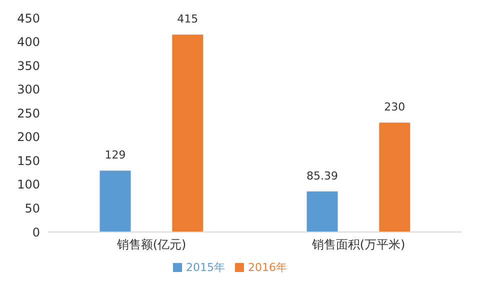  Describe the element at coordinates (28, 137) in the screenshot. I see `y-tick-label: 200` at that location.